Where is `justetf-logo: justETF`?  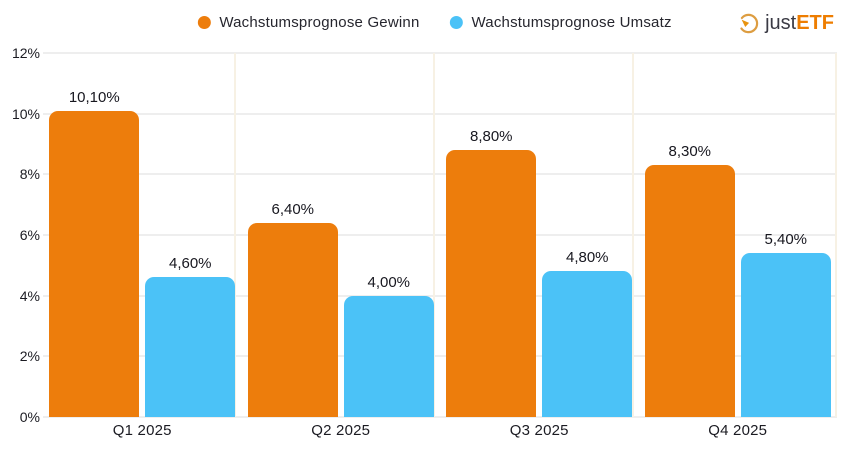
justetf-logo: justETF is located at coordinates (785, 23).